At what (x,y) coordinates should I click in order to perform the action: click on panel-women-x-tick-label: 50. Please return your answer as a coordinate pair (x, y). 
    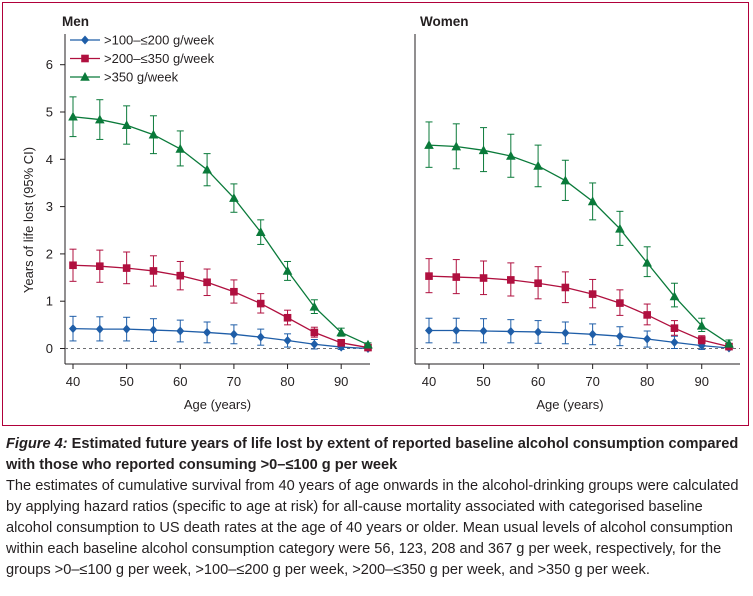
    Looking at the image, I should click on (483, 381).